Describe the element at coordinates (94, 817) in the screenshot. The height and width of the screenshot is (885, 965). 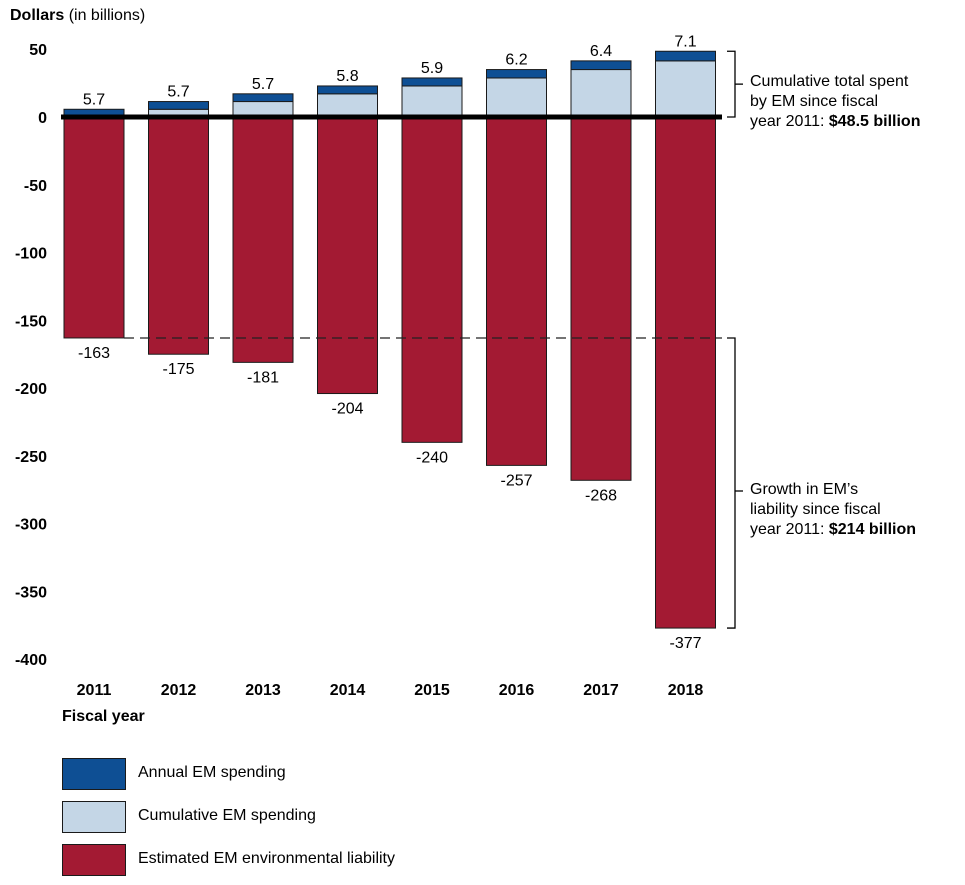
I see `legend-swatch-cumulative` at that location.